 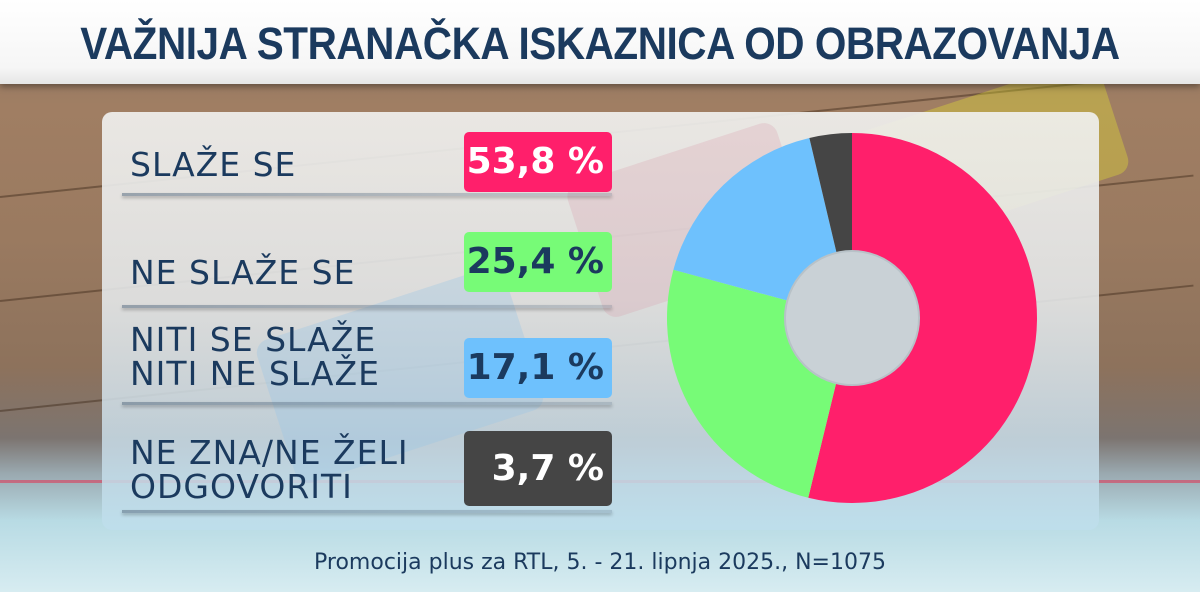 I want to click on value-badge: 53,8 %, so click(x=538, y=162).